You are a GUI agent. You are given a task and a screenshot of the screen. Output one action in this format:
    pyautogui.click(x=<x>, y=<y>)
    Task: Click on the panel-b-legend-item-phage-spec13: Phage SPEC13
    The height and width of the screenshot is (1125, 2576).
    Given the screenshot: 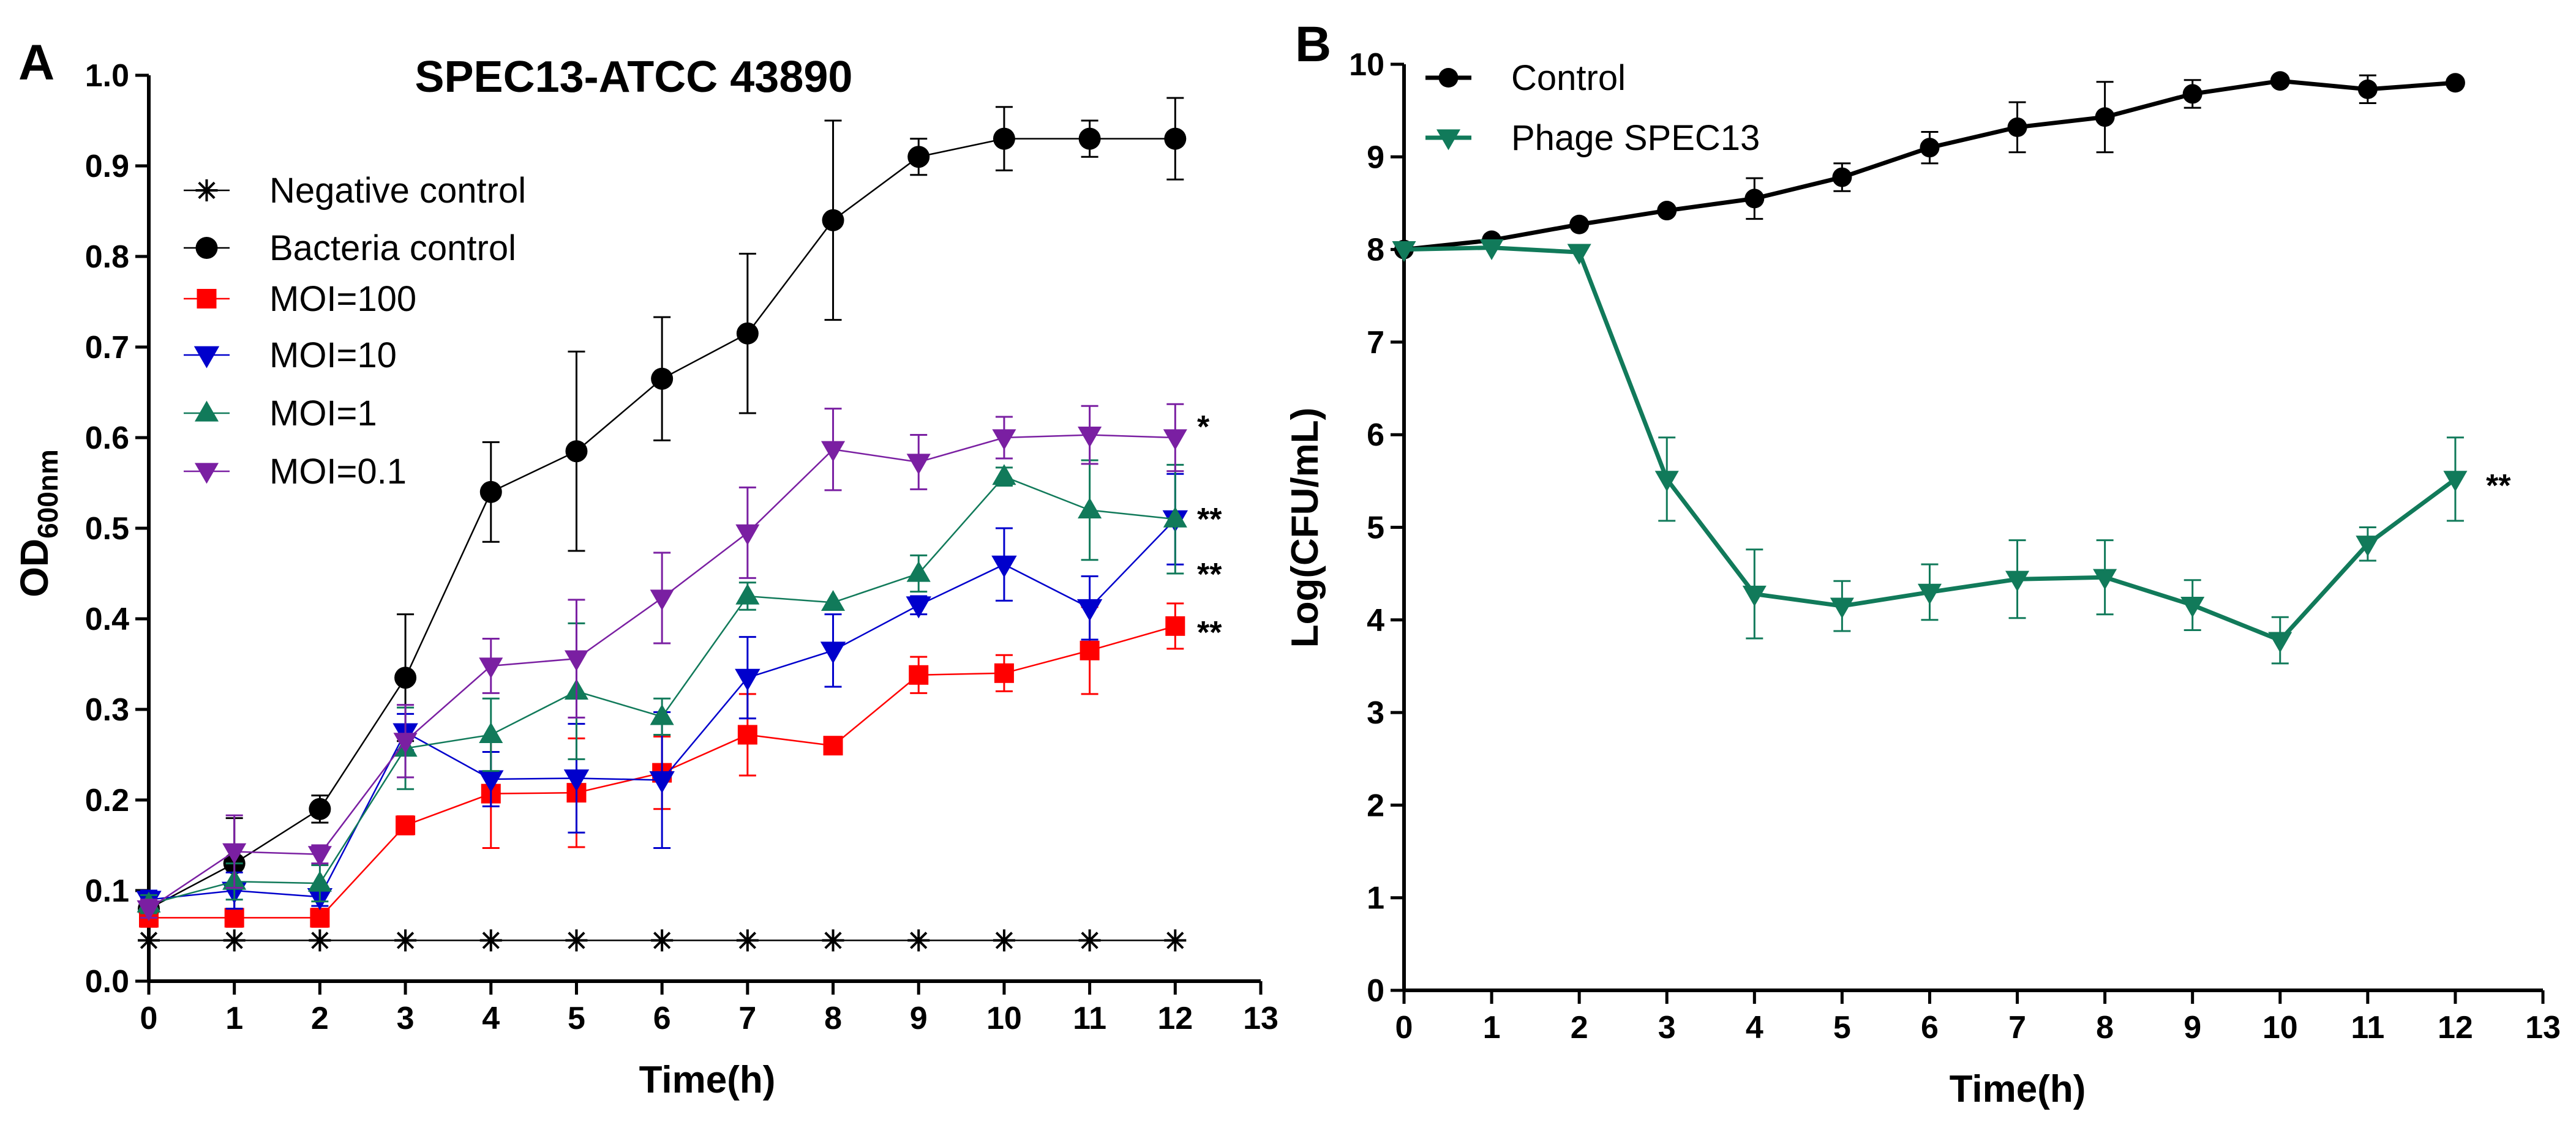 What is the action you would take?
    pyautogui.click(x=1592, y=138)
    